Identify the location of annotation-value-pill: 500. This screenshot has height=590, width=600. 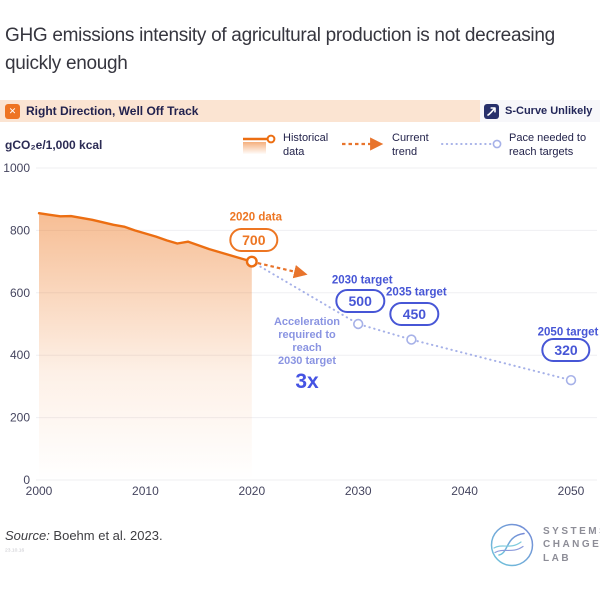
(360, 301).